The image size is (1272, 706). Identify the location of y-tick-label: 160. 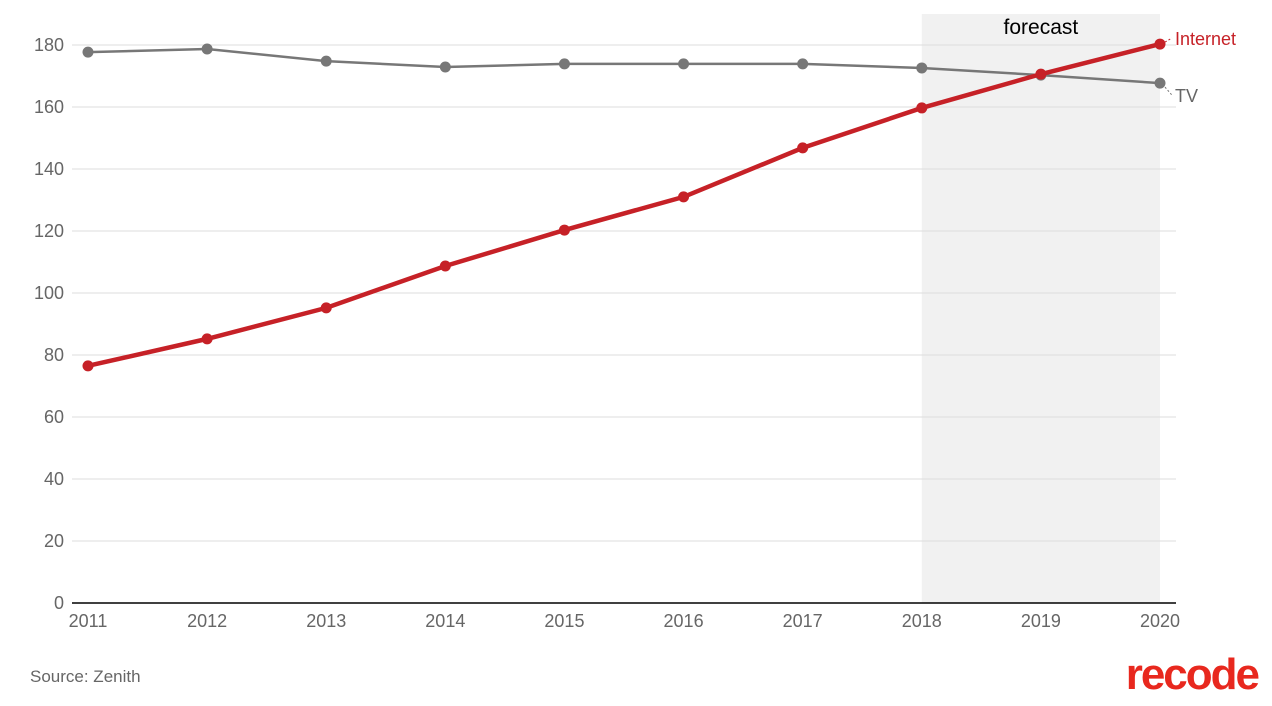
(49, 107).